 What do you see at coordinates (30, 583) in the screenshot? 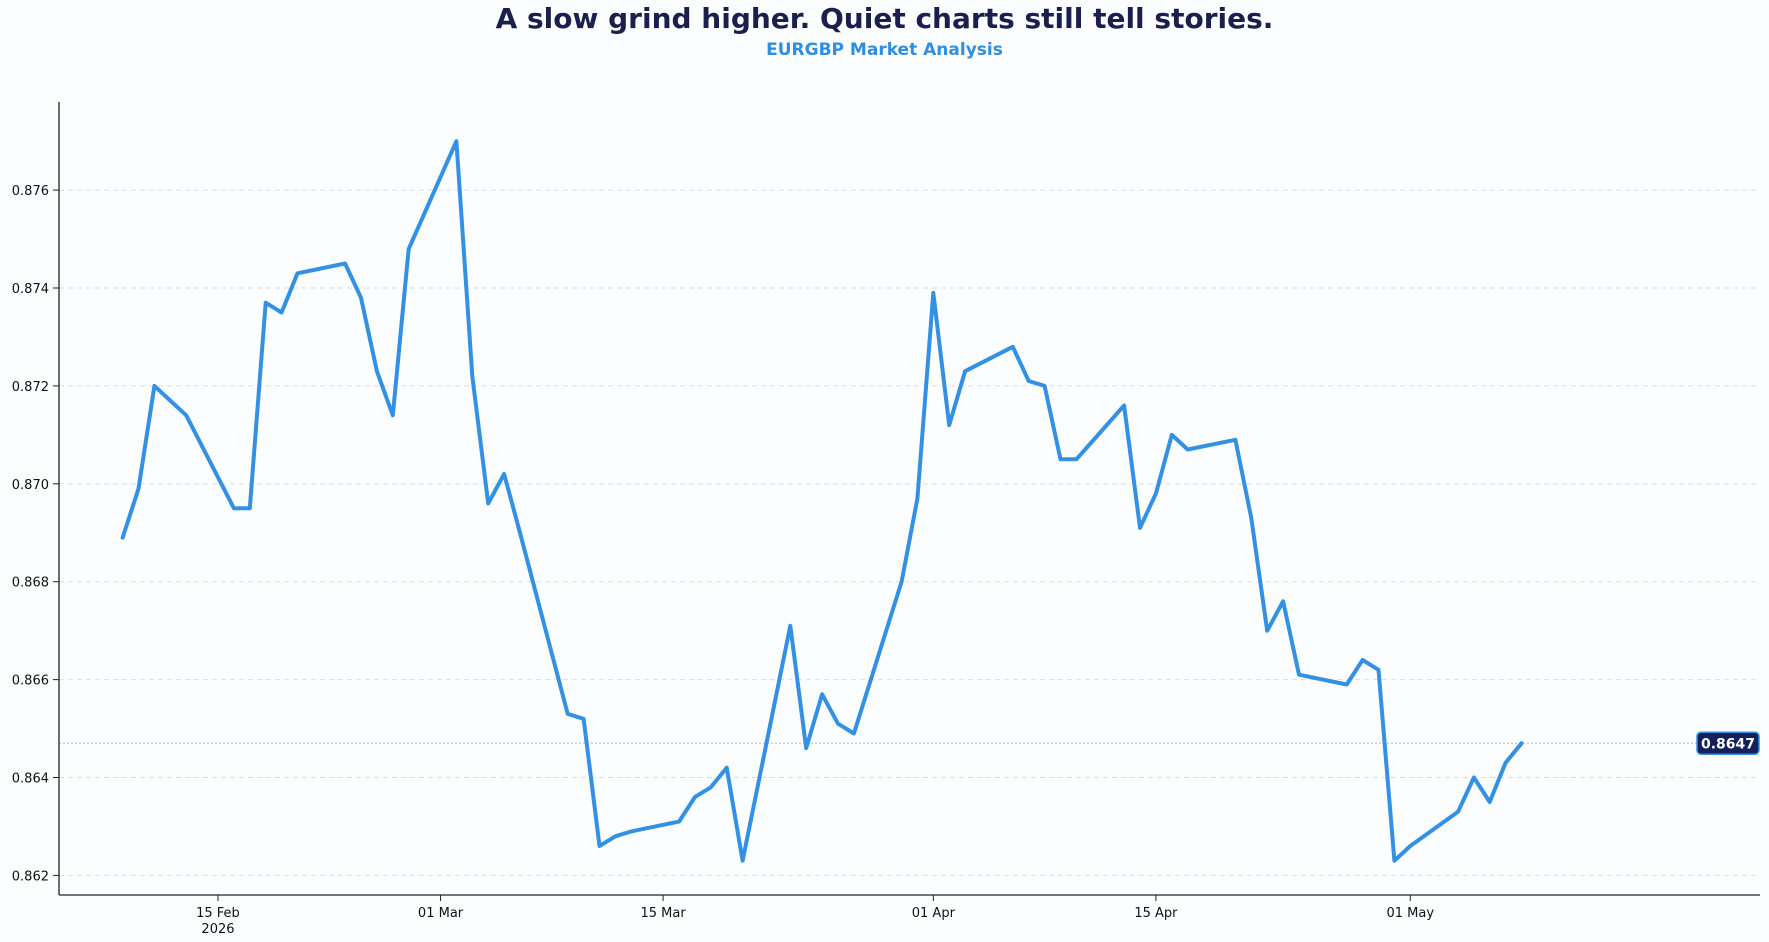
I see `y-tick-label: 0.868` at bounding box center [30, 583].